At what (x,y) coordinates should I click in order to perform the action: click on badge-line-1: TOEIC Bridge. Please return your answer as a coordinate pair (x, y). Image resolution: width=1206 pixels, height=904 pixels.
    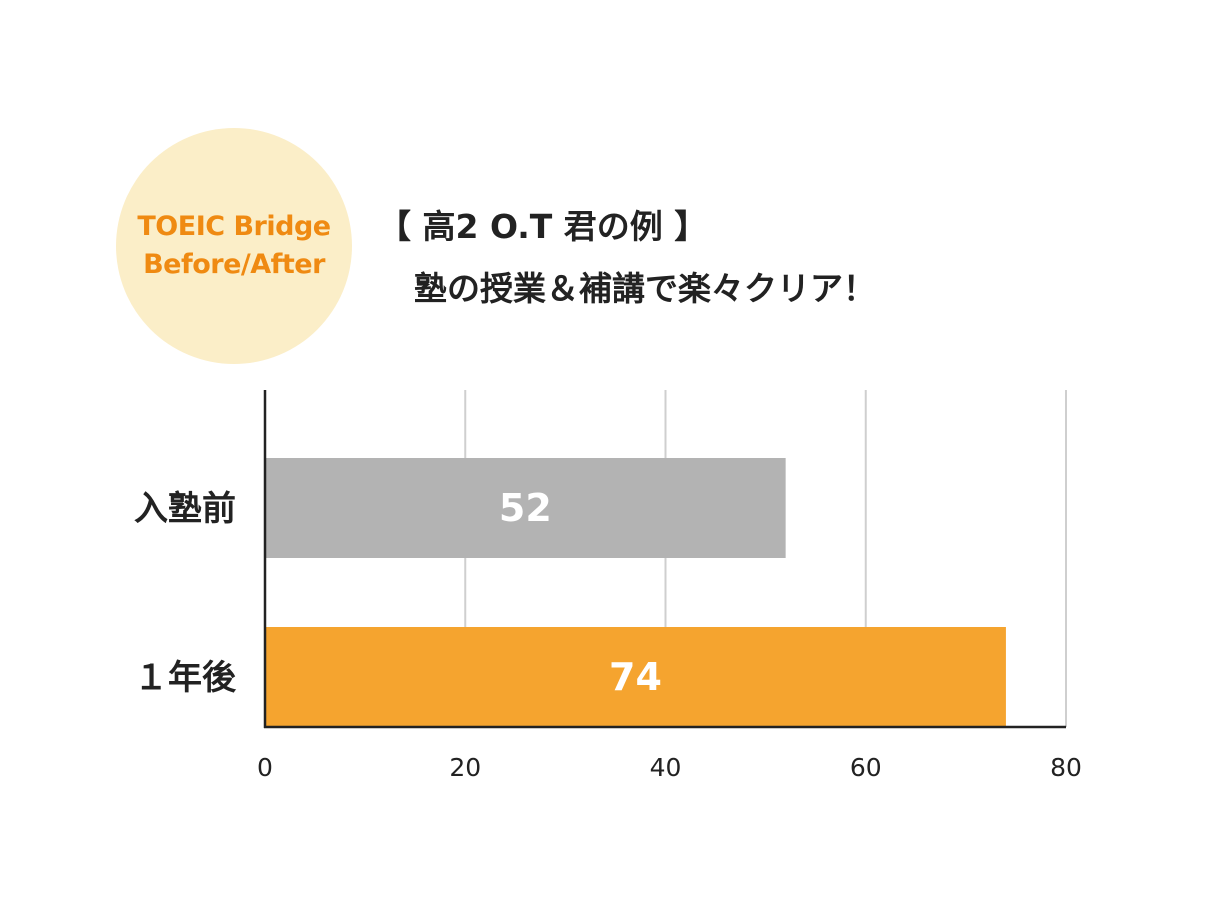
    Looking at the image, I should click on (234, 226).